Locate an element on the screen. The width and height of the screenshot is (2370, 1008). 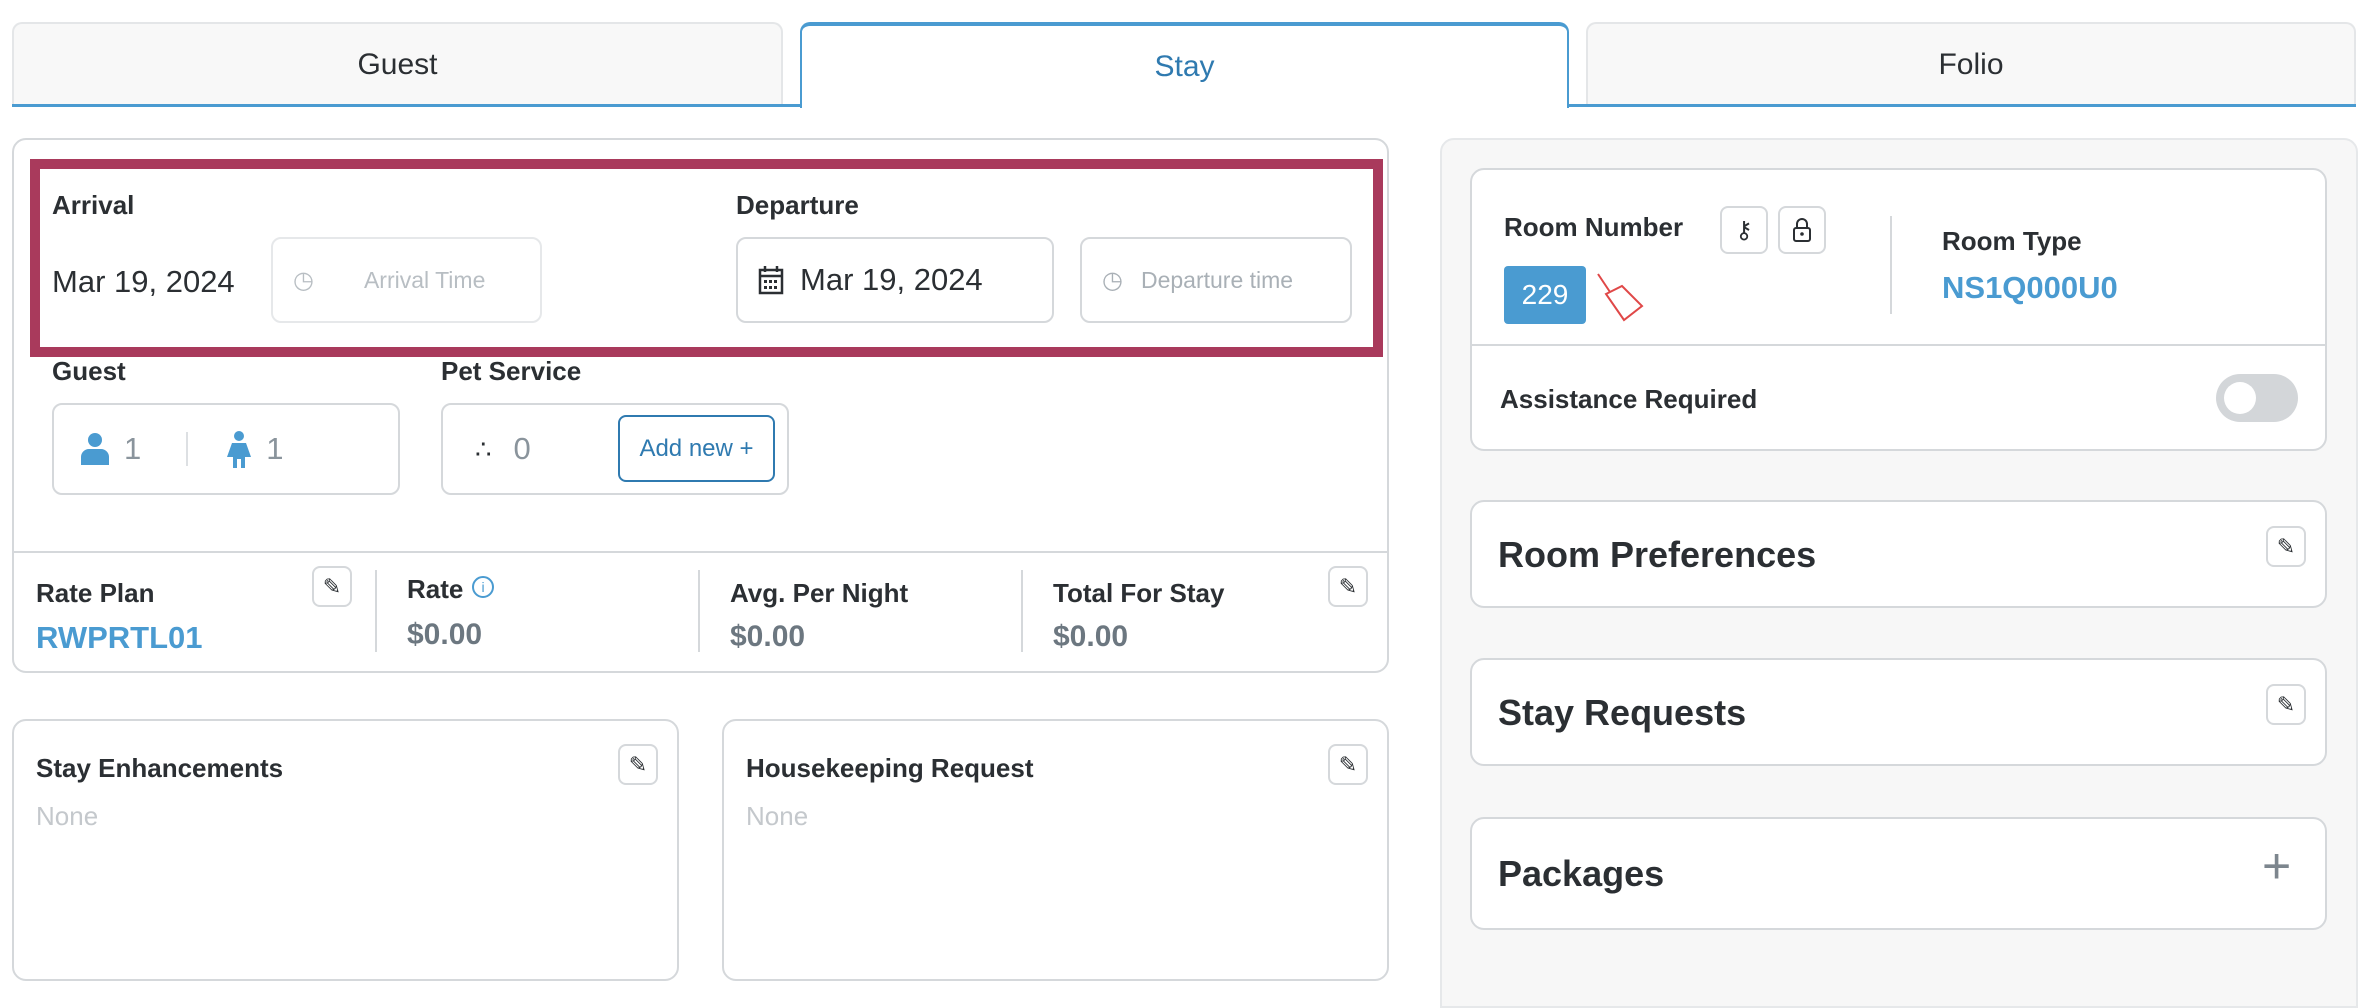
departure-time-input: ◷ Departure time is located at coordinates (1216, 280).